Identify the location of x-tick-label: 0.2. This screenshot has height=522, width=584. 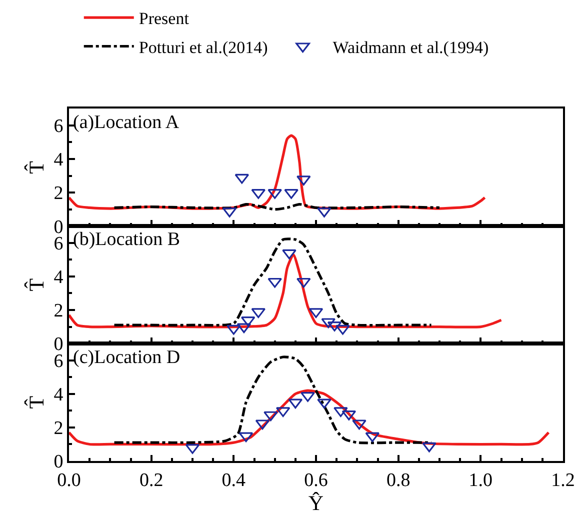
(151, 480).